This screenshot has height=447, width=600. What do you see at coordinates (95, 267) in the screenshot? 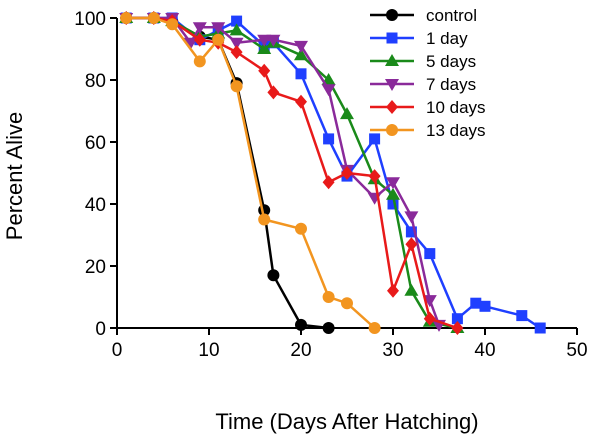
I see `y-tick-label: 20` at bounding box center [95, 267].